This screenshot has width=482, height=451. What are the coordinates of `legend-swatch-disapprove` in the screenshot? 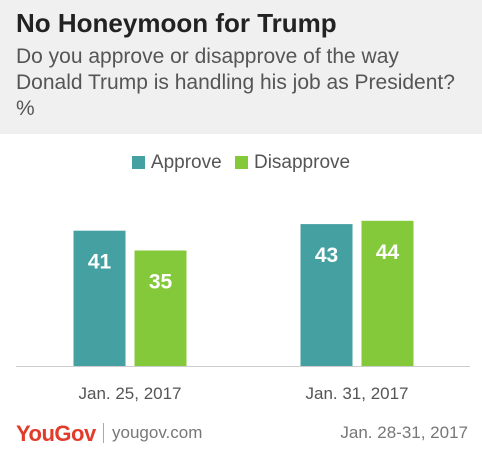 It's located at (241, 162).